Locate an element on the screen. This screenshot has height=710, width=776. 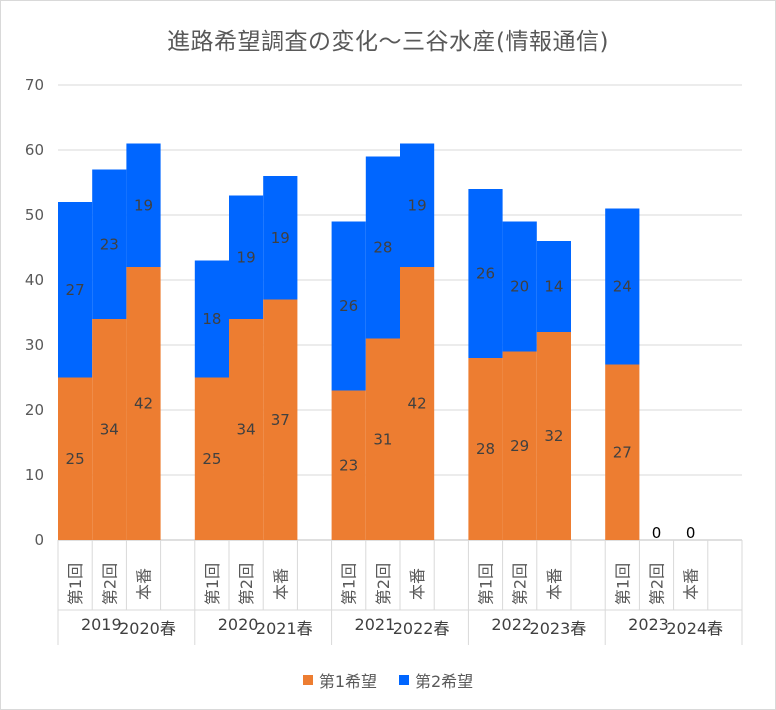
data-label-first-choice: 27 is located at coordinates (622, 452).